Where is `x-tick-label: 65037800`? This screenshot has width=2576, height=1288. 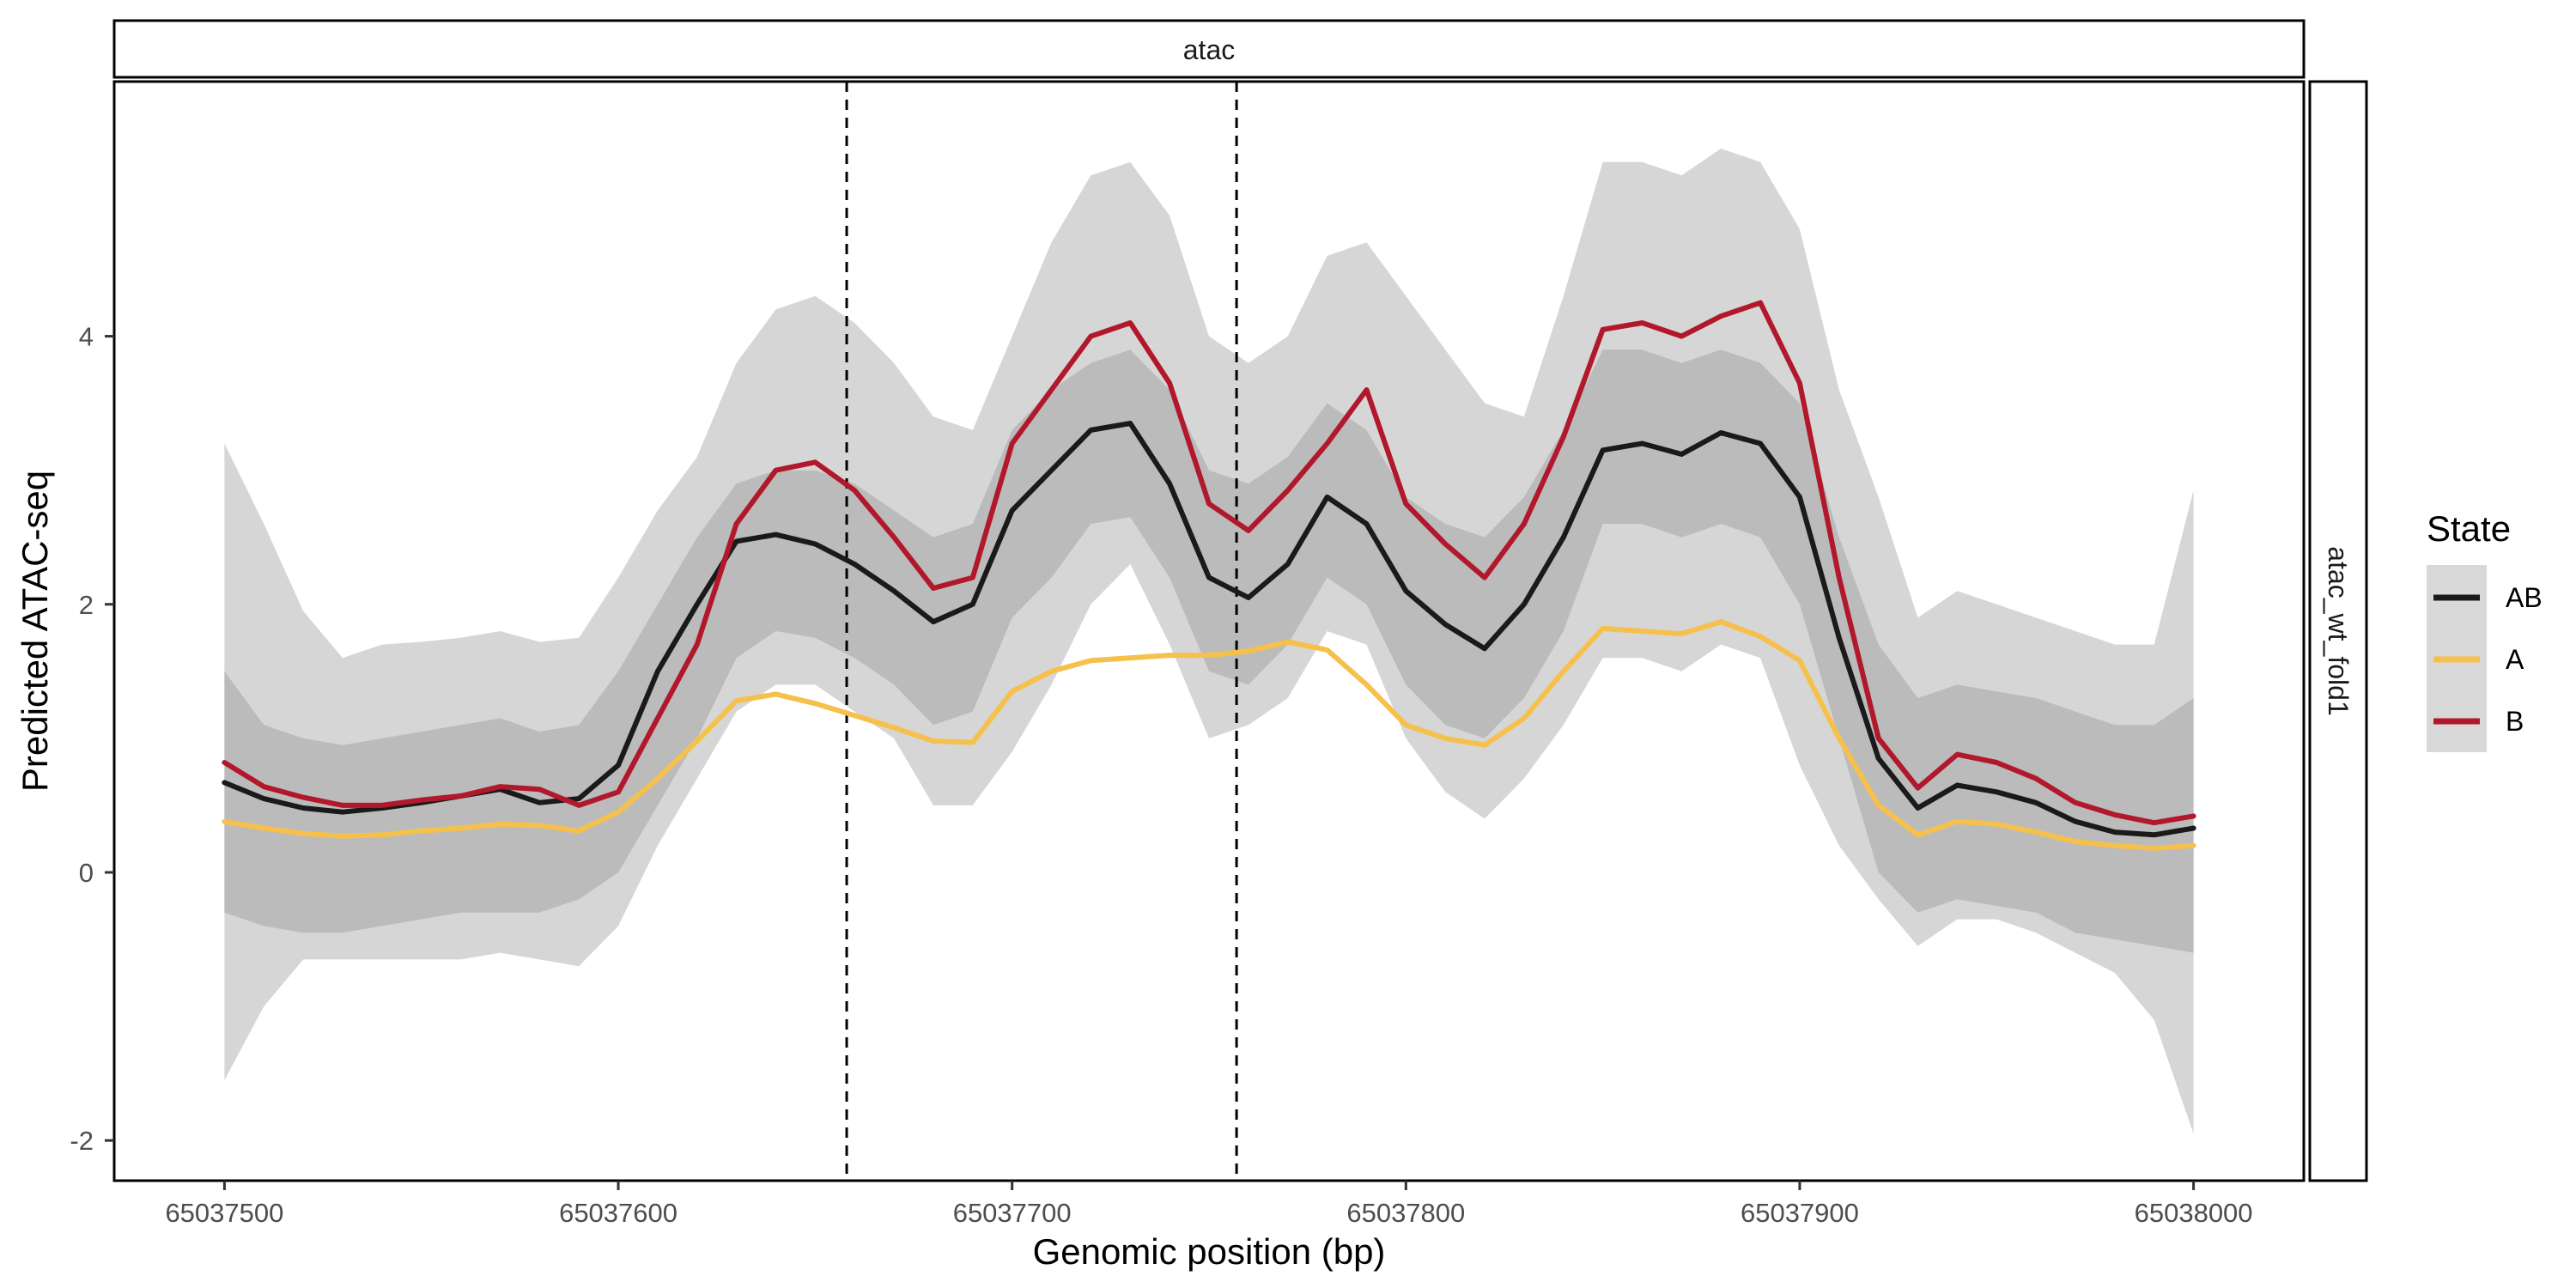 x-tick-label: 65037800 is located at coordinates (1405, 1213).